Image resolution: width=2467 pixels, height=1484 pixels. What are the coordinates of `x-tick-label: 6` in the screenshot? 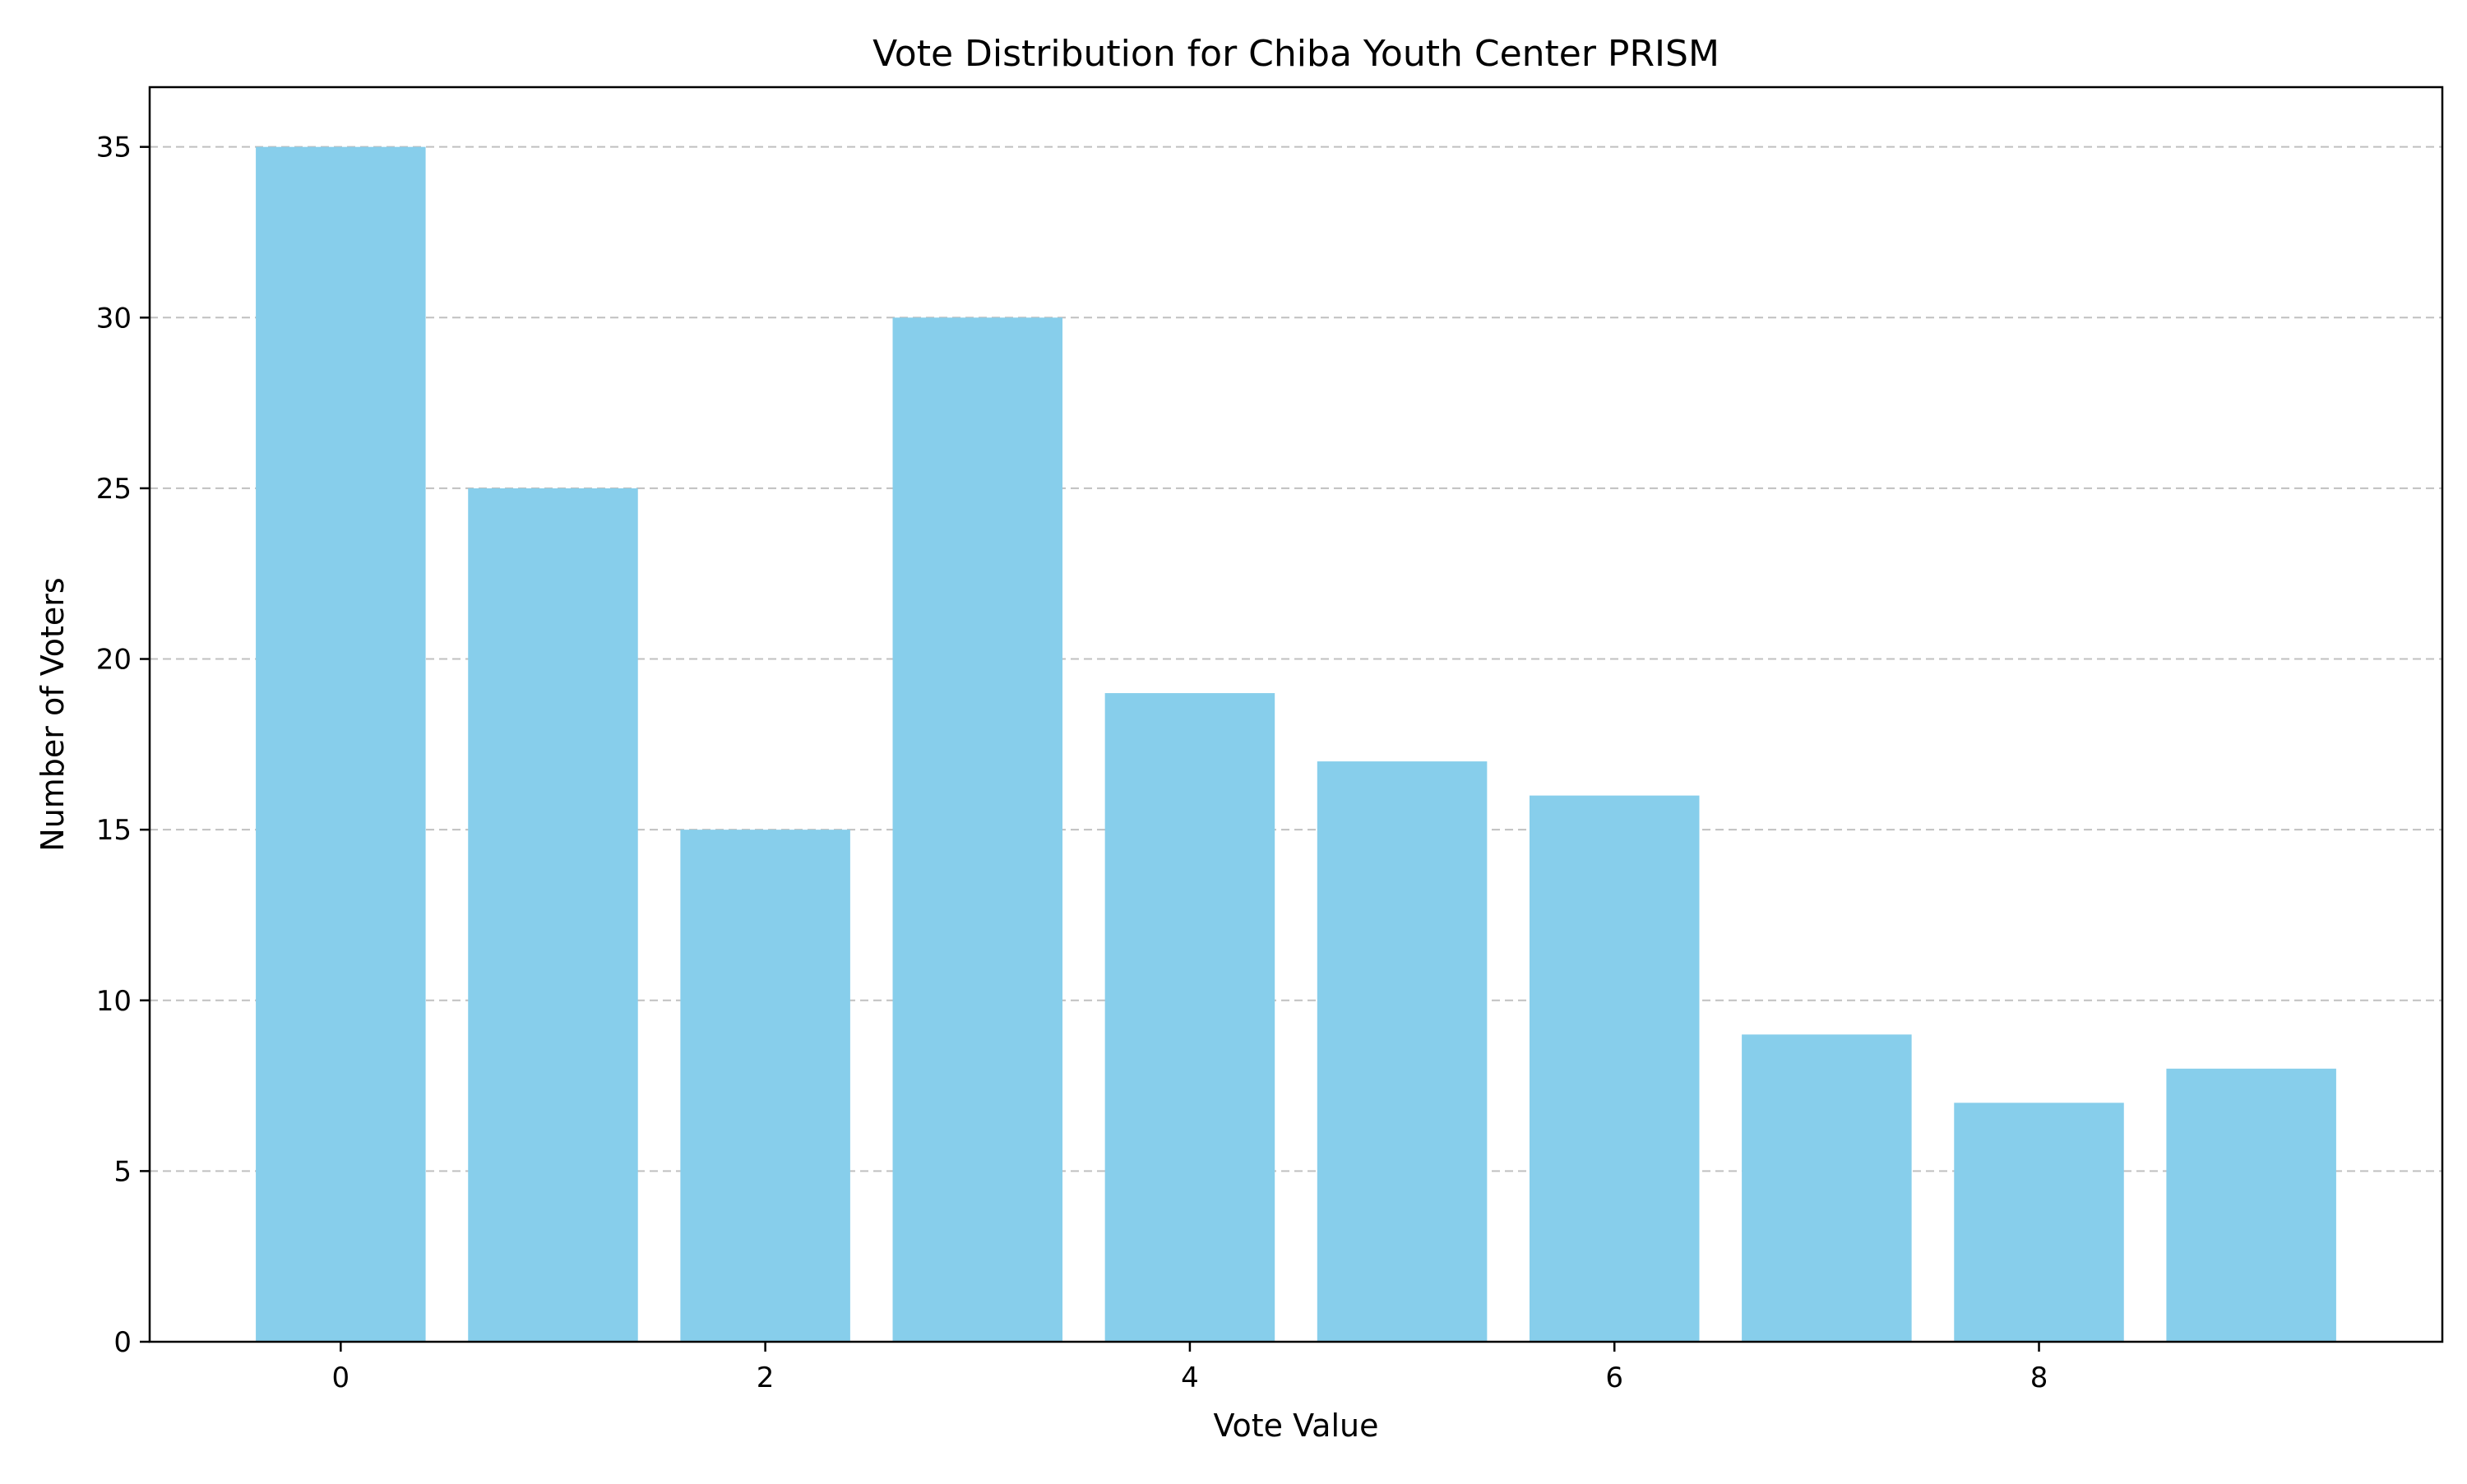 It's located at (1614, 1378).